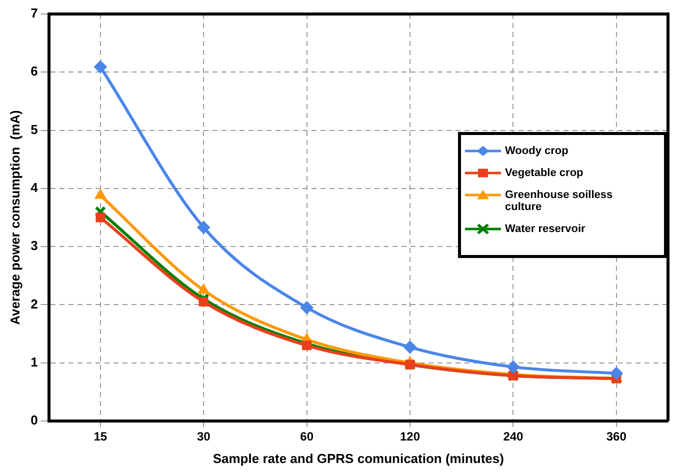 The width and height of the screenshot is (677, 473). What do you see at coordinates (559, 201) in the screenshot?
I see `legend-label: Greenhouse soilless culture` at bounding box center [559, 201].